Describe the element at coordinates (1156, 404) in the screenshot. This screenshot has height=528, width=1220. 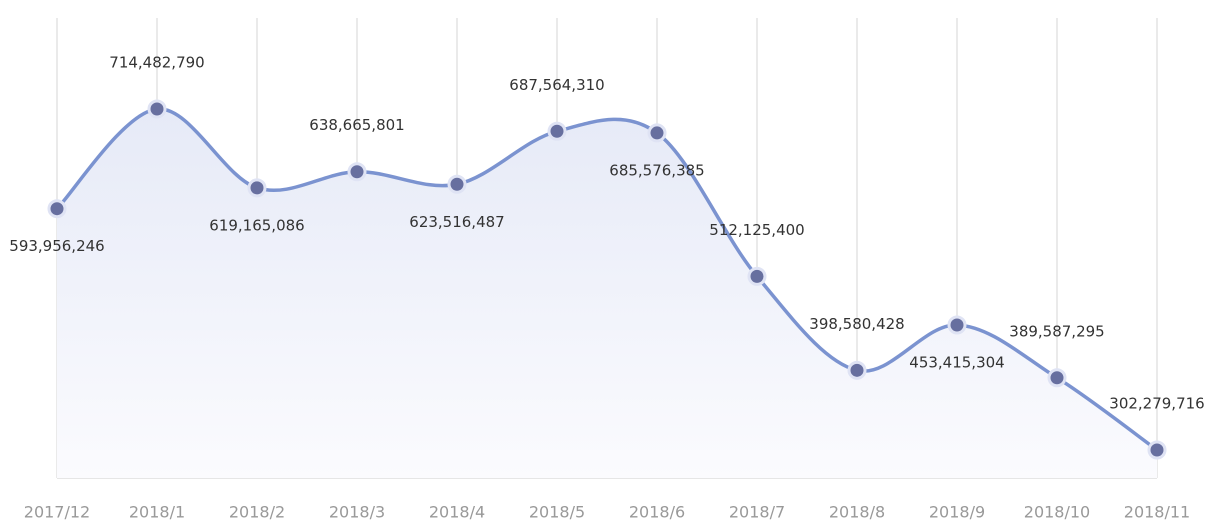
I see `value-label: 302,279,716` at that location.